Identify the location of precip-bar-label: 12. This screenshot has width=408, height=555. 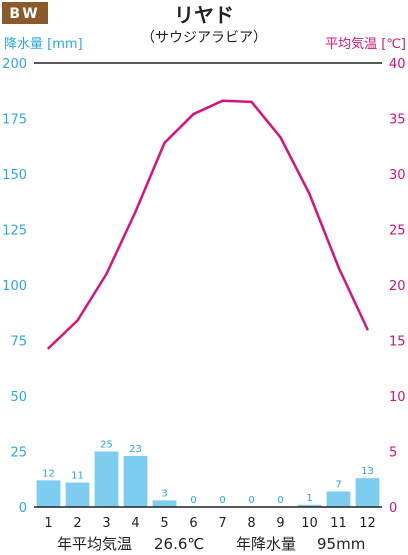
(48, 473).